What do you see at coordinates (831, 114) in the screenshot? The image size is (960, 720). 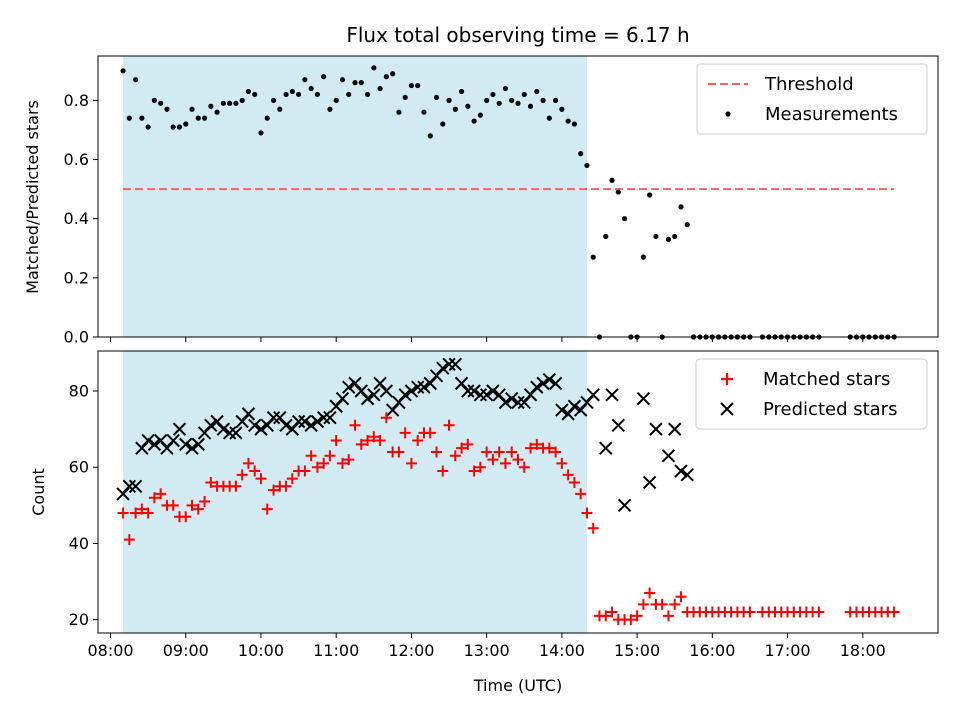 I see `legend-measurements-label: Measurements` at bounding box center [831, 114].